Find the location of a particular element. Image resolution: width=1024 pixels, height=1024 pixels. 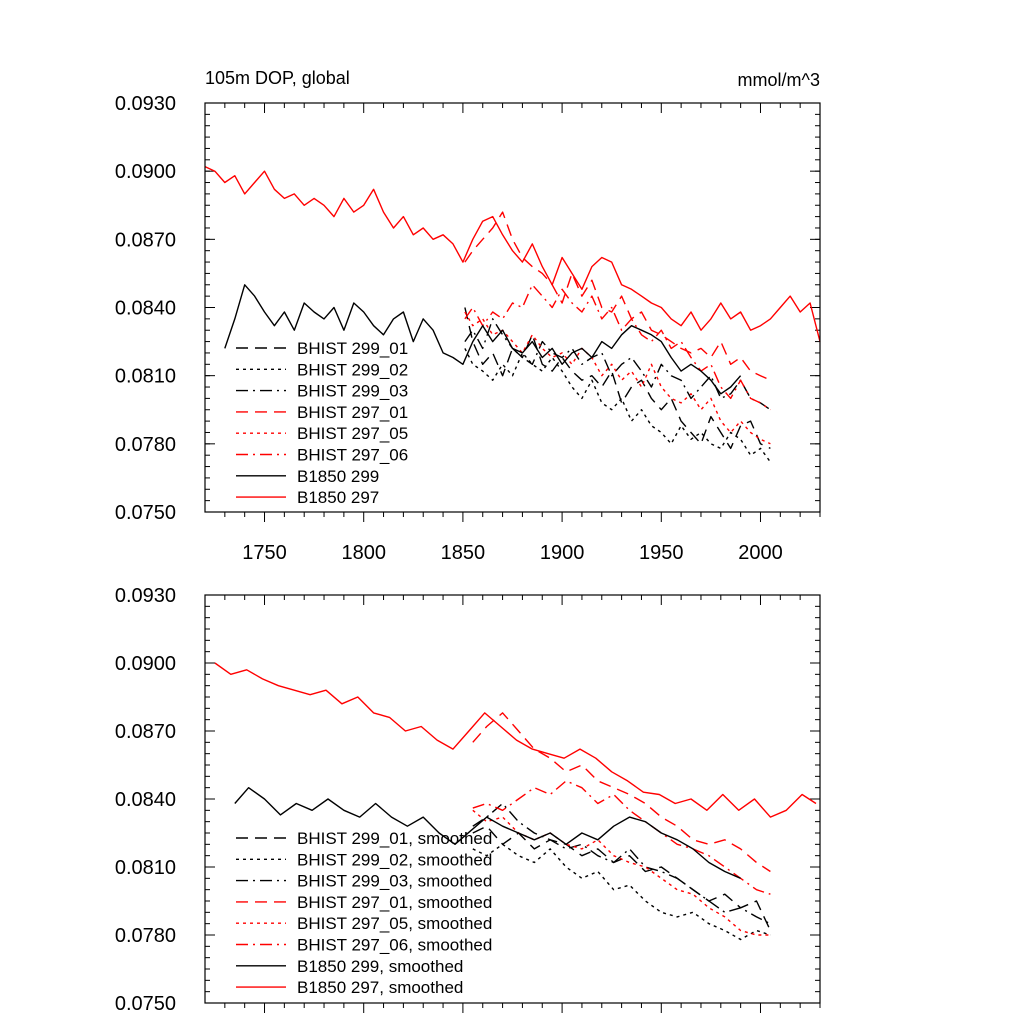

legend-label: B1850 297, smoothed is located at coordinates (380, 987).